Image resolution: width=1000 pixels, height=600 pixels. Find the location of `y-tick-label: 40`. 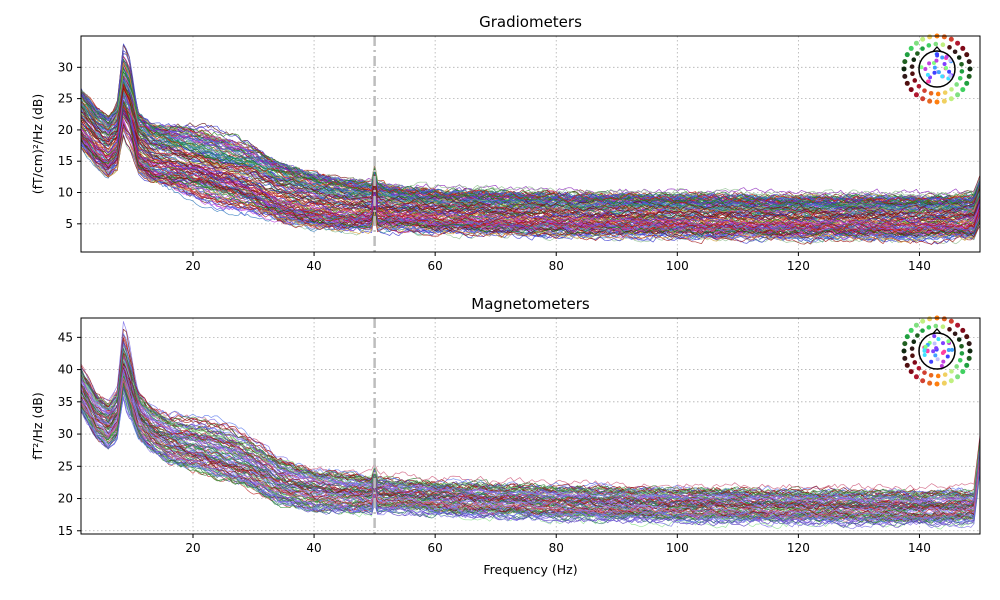

y-tick-label: 40 is located at coordinates (65, 370).